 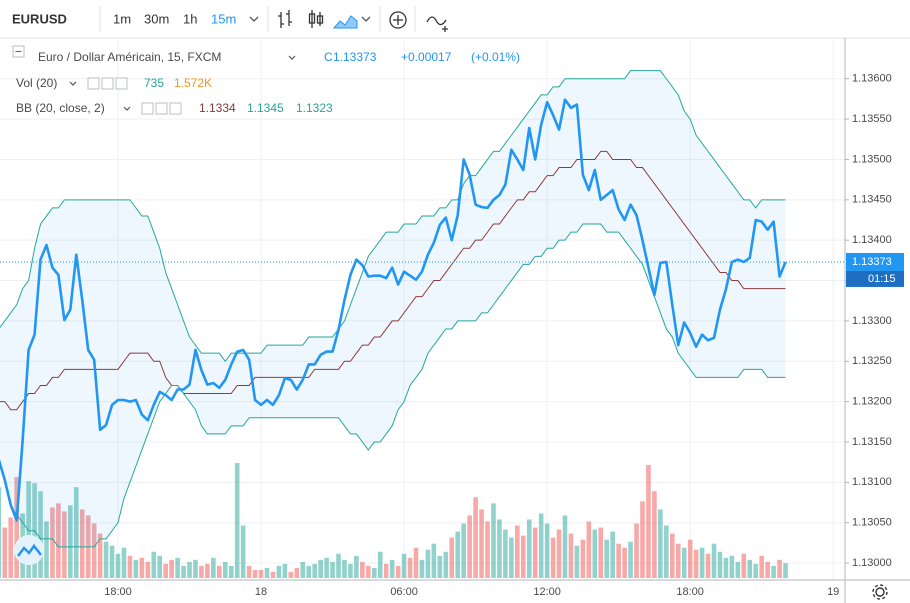 What do you see at coordinates (872, 563) in the screenshot?
I see `y-tick-label: 1.13000` at bounding box center [872, 563].